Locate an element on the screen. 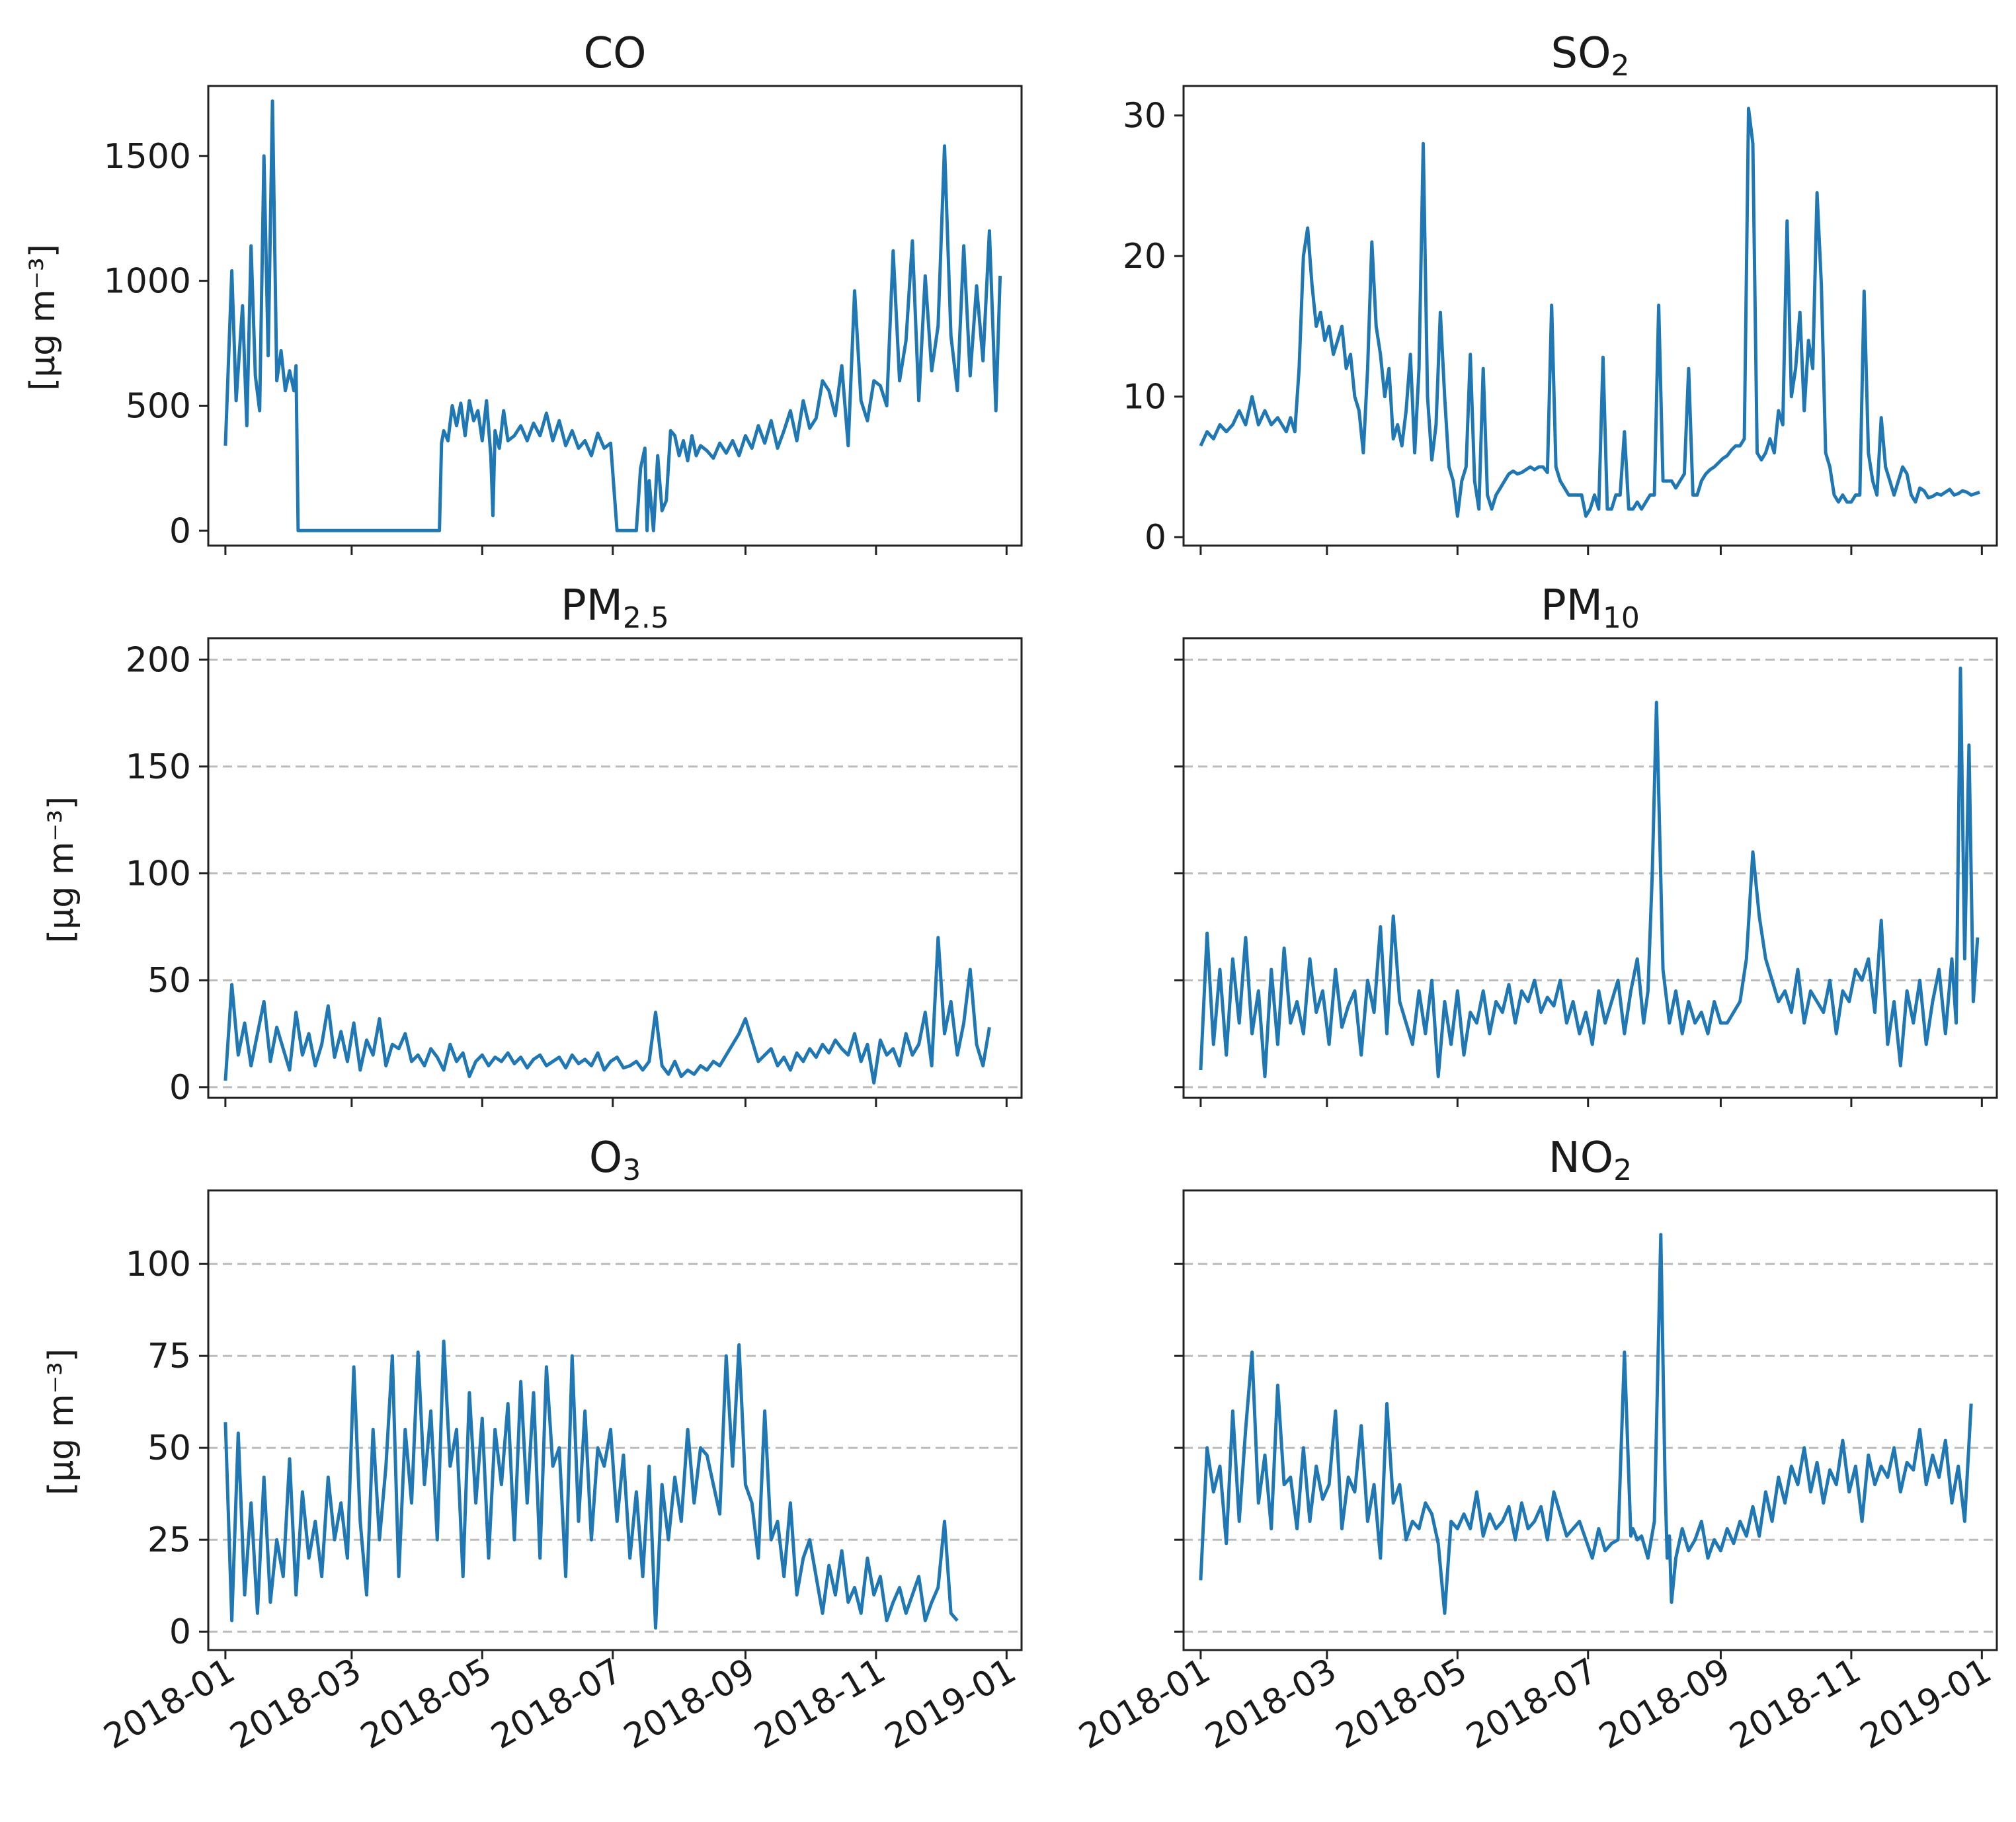  panel-pm25: 0 50 100 150 200 PM2.5 is located at coordinates (574, 844).